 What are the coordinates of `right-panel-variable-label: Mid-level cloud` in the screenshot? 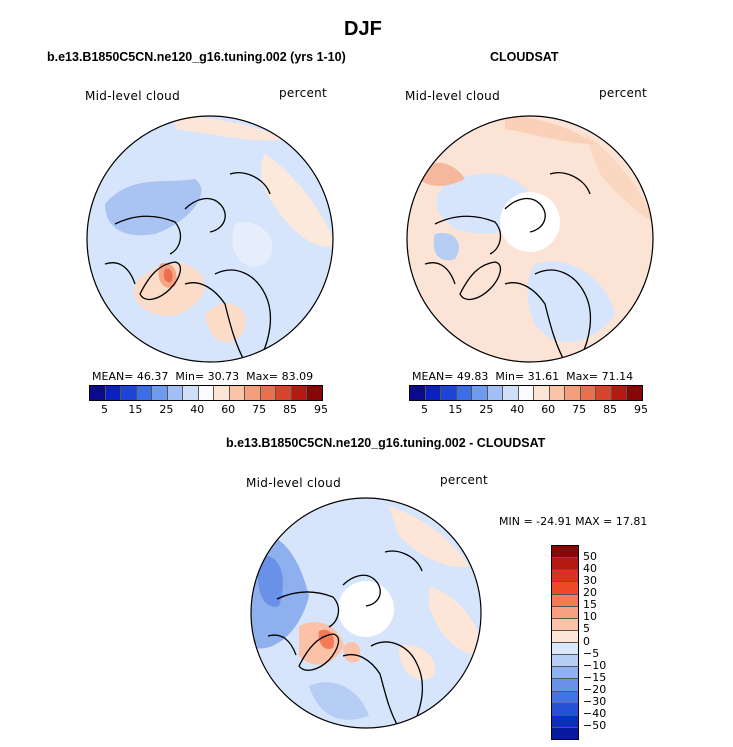 It's located at (452, 96).